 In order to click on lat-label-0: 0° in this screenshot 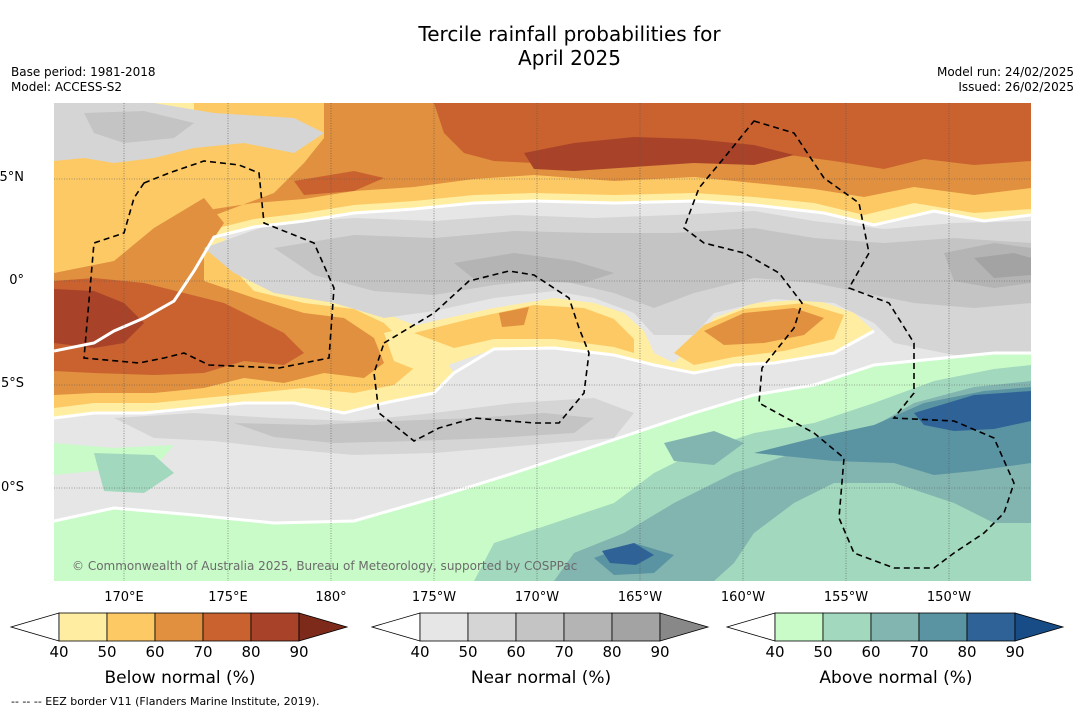, I will do `click(16, 280)`.